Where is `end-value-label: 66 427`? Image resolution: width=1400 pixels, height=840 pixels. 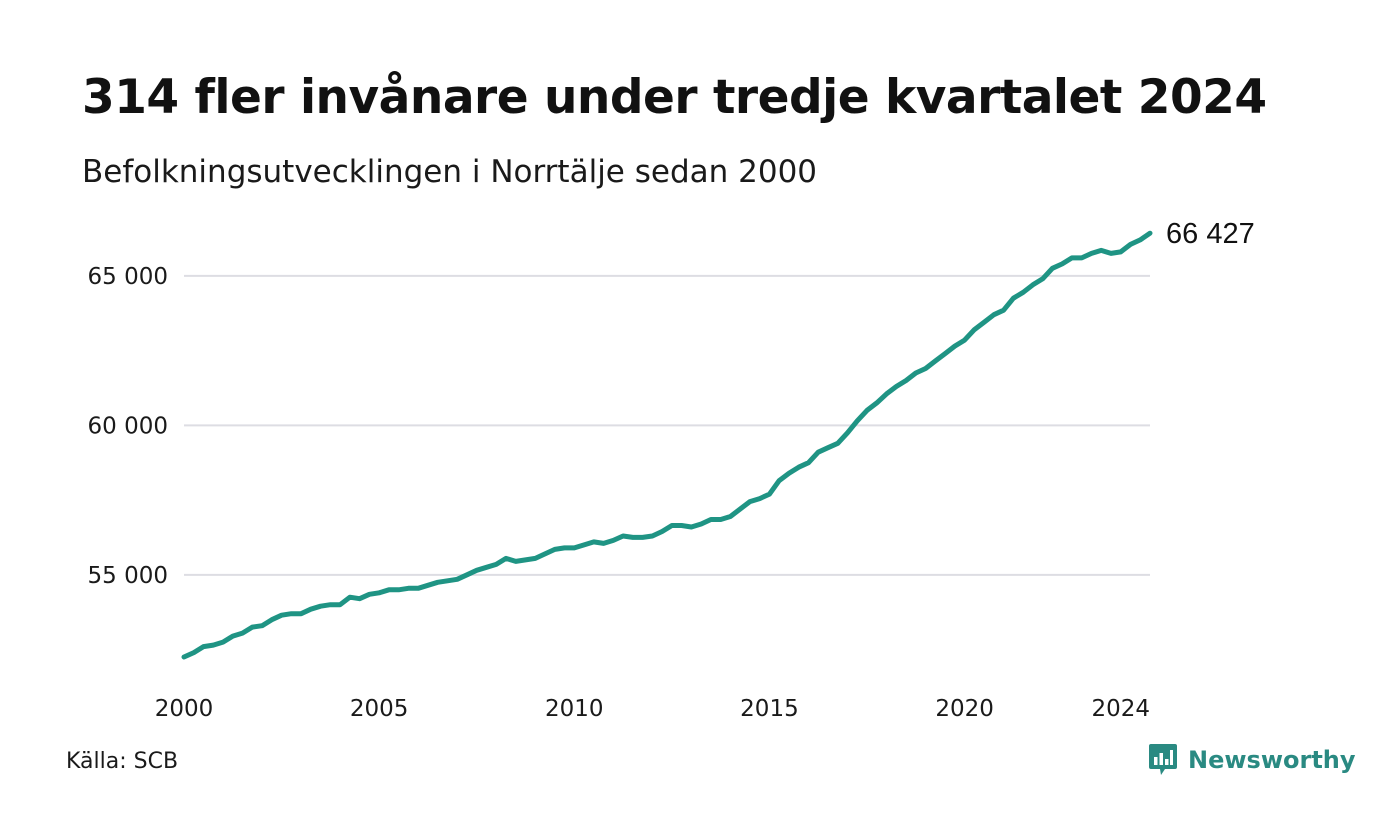 end-value-label: 66 427 is located at coordinates (1210, 234).